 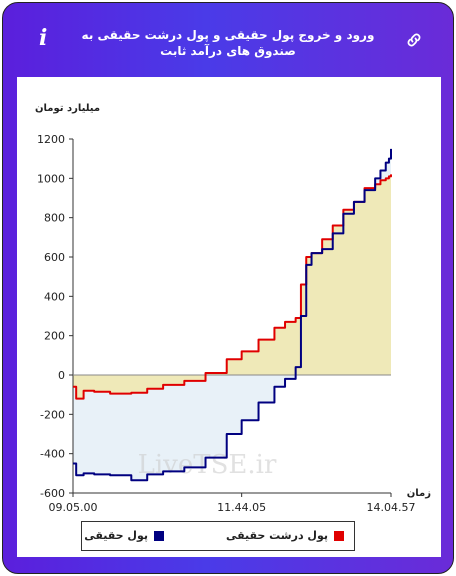 What do you see at coordinates (159, 536) in the screenshot?
I see `legend-swatch-real-money` at bounding box center [159, 536].